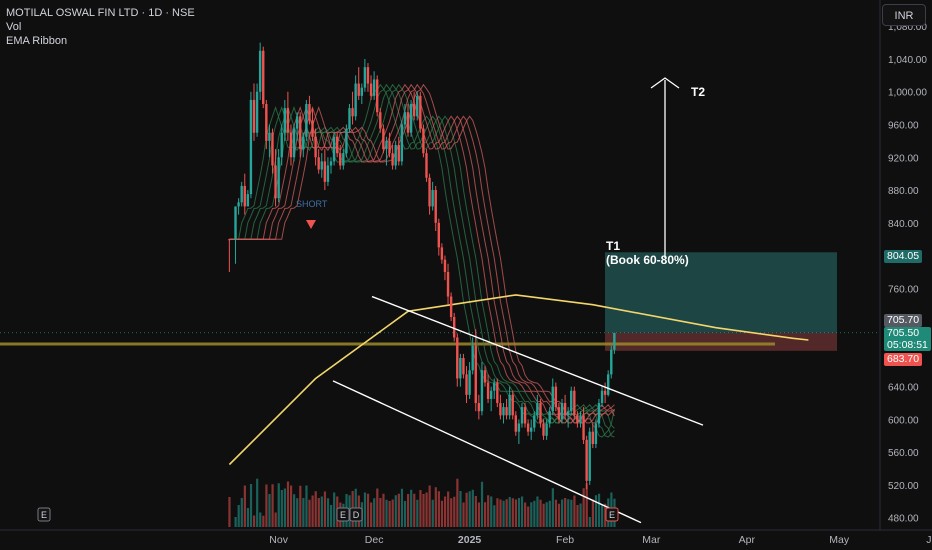  I want to click on ema-ribbon-indicator-label: EMA Ribbon, so click(37, 41).